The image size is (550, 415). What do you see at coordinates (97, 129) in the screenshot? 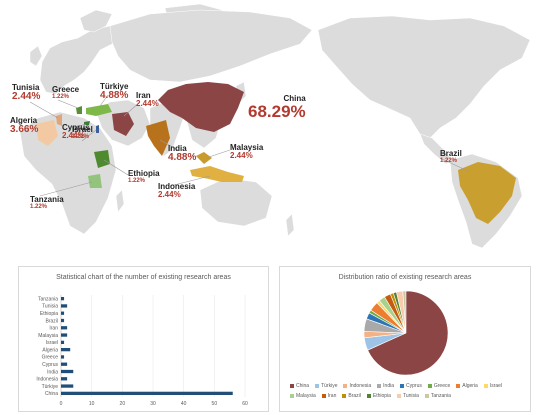
I see `country-israel` at bounding box center [97, 129].